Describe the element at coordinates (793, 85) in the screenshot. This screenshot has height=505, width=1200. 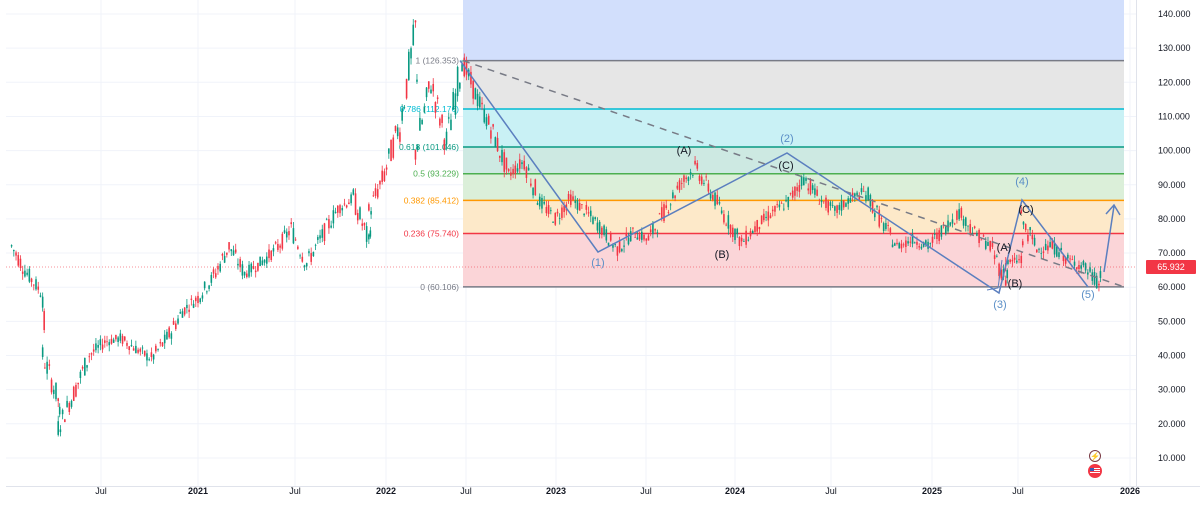
I see `fib-zone` at that location.